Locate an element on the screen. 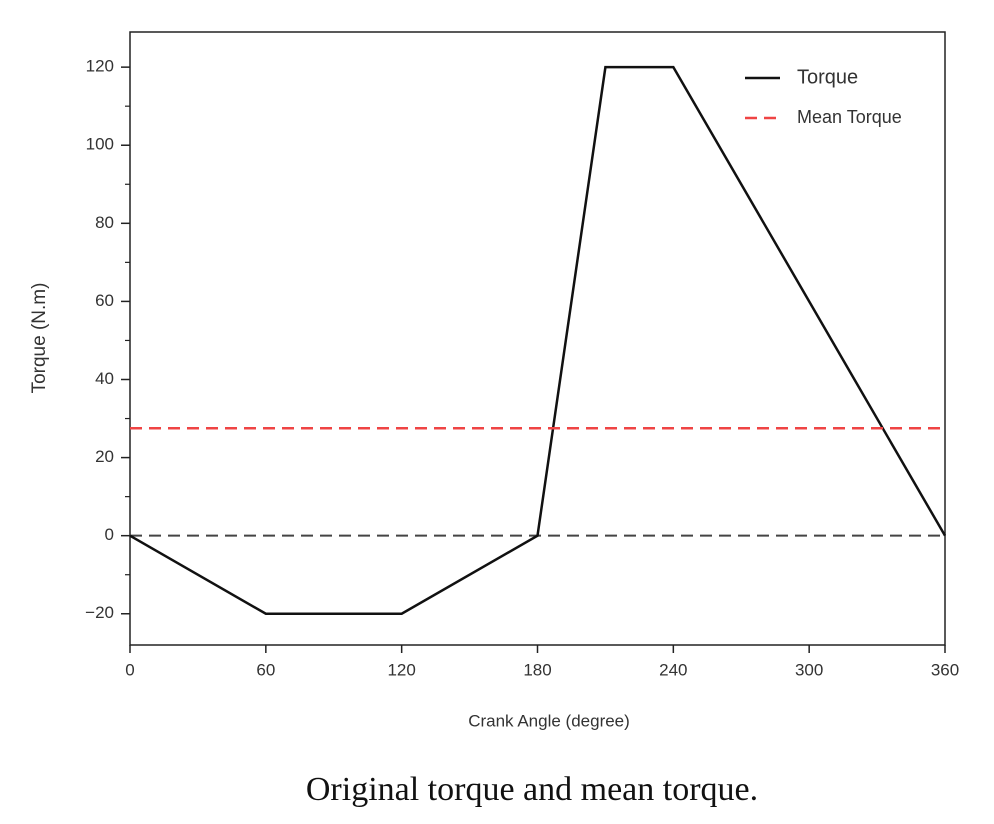 The width and height of the screenshot is (994, 824). y-tick-label: −20 is located at coordinates (99, 612).